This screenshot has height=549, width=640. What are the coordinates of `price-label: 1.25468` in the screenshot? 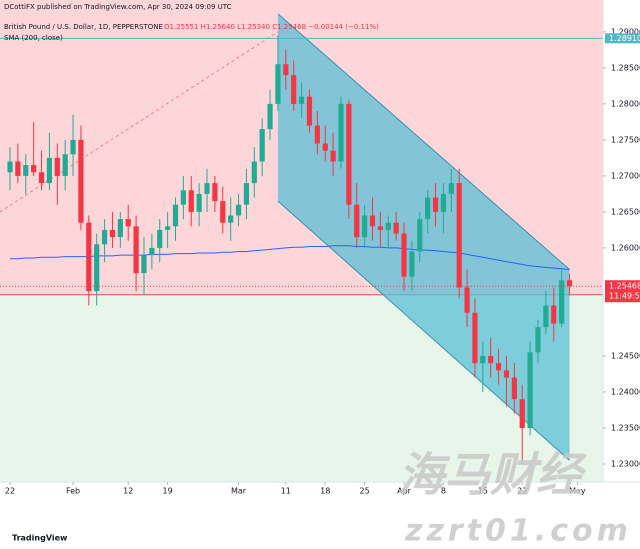 It's located at (624, 286).